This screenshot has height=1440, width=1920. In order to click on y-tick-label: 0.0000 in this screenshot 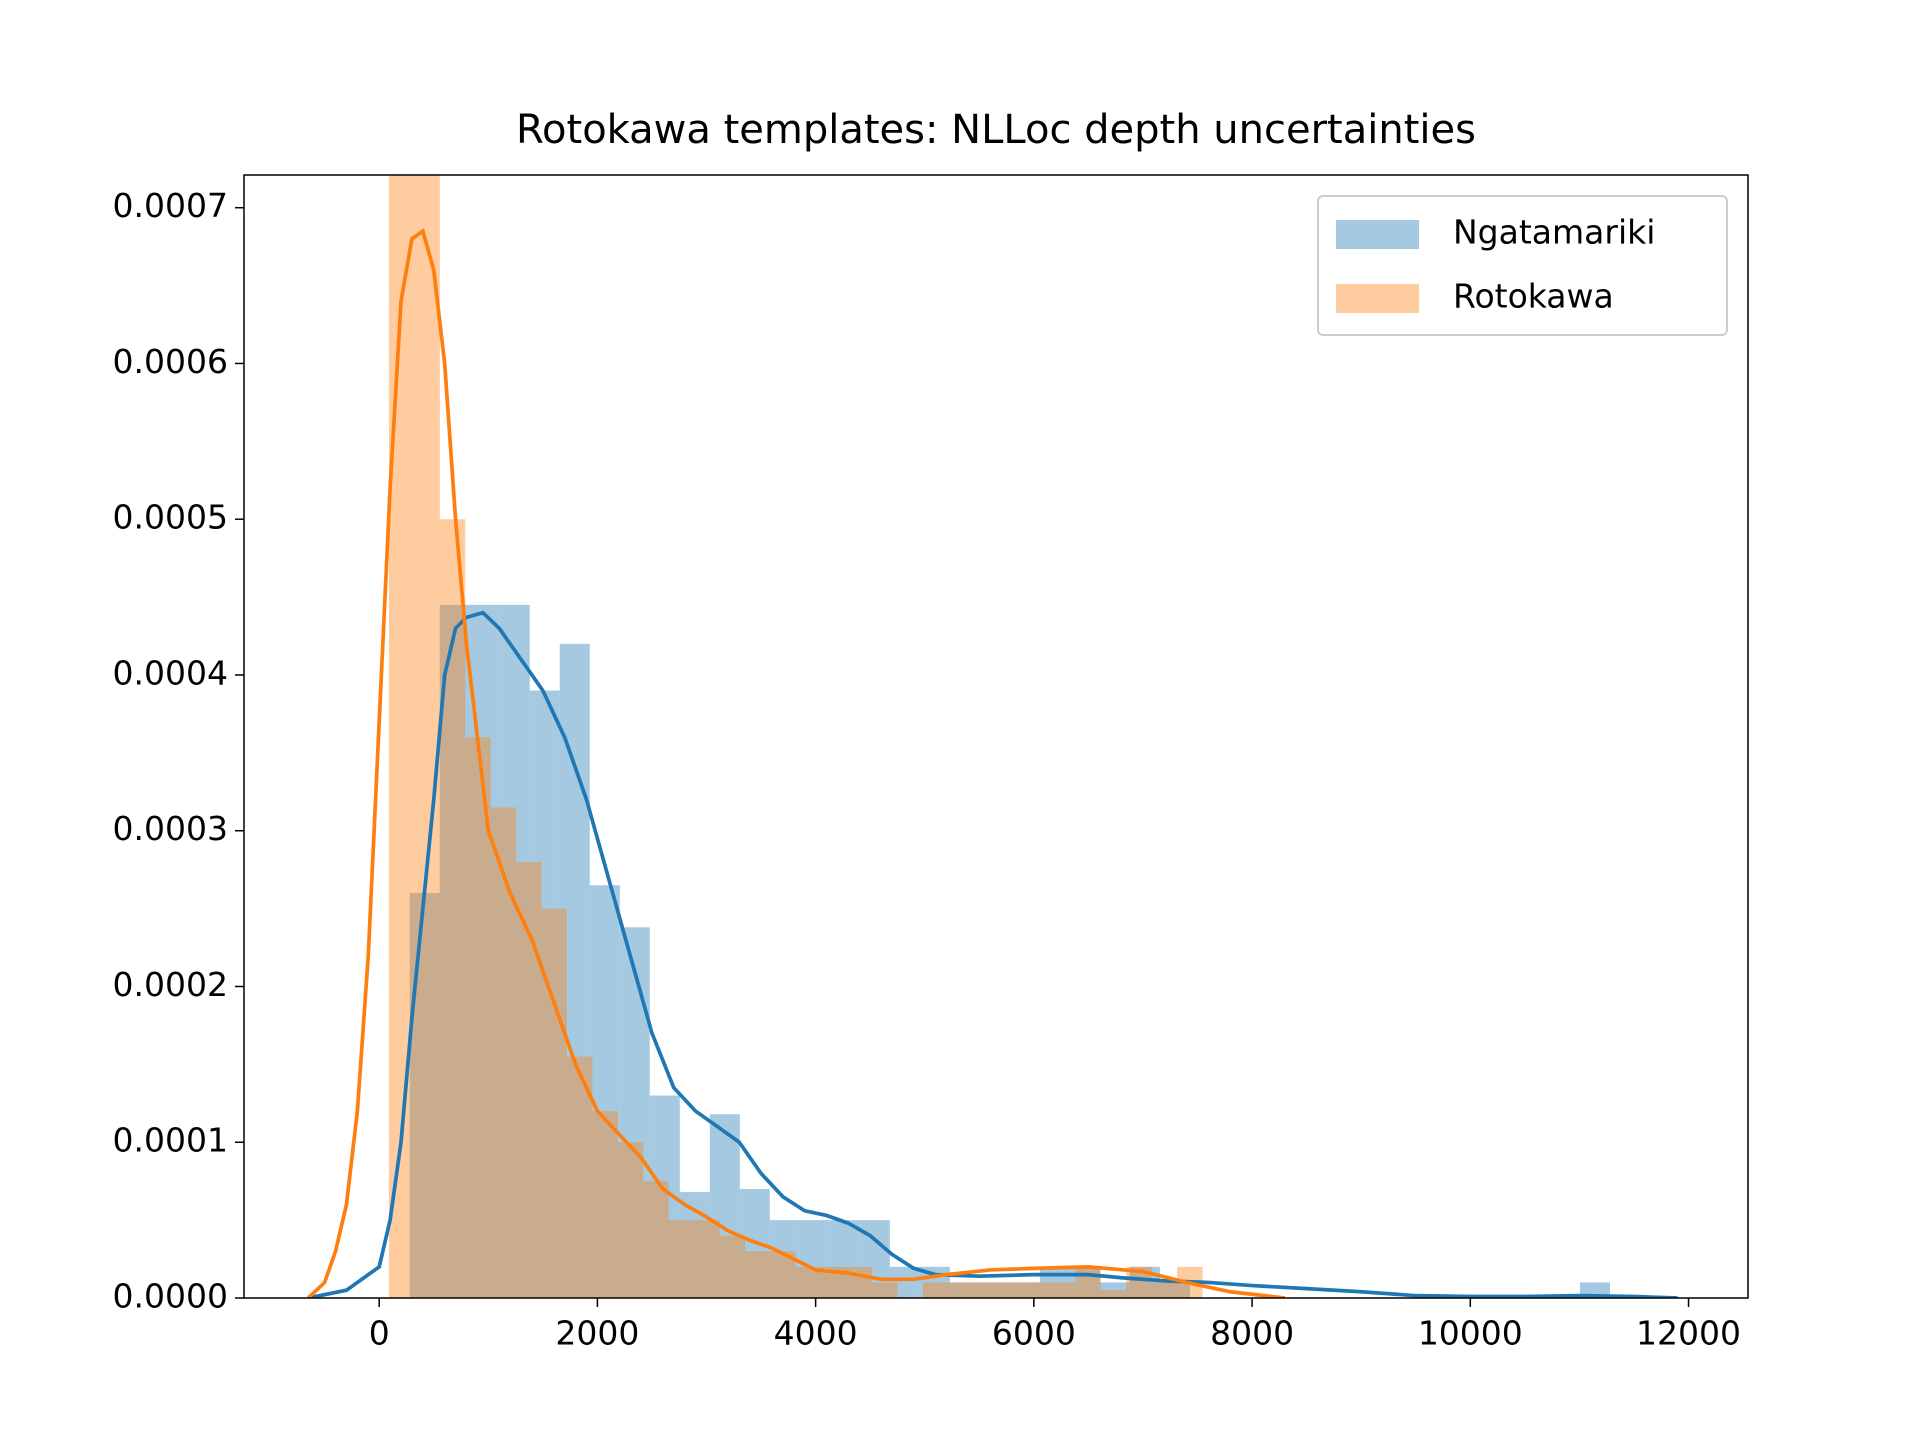, I will do `click(170, 1296)`.